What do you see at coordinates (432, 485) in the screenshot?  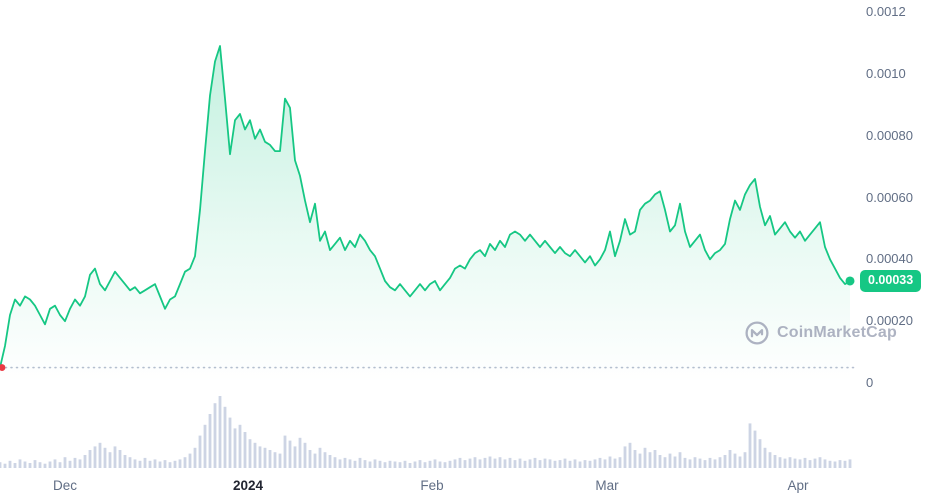 I see `x-axis-label: Feb` at bounding box center [432, 485].